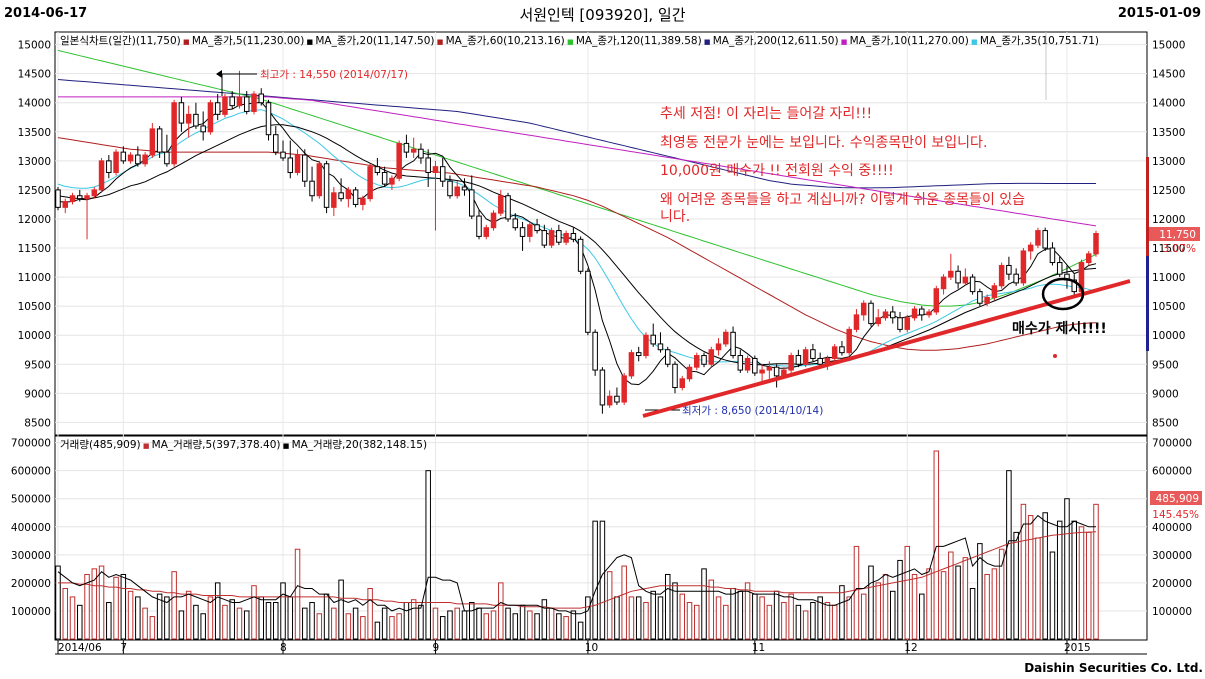 This screenshot has height=679, width=1205. I want to click on price-tick-label: 13000, so click(34, 162).